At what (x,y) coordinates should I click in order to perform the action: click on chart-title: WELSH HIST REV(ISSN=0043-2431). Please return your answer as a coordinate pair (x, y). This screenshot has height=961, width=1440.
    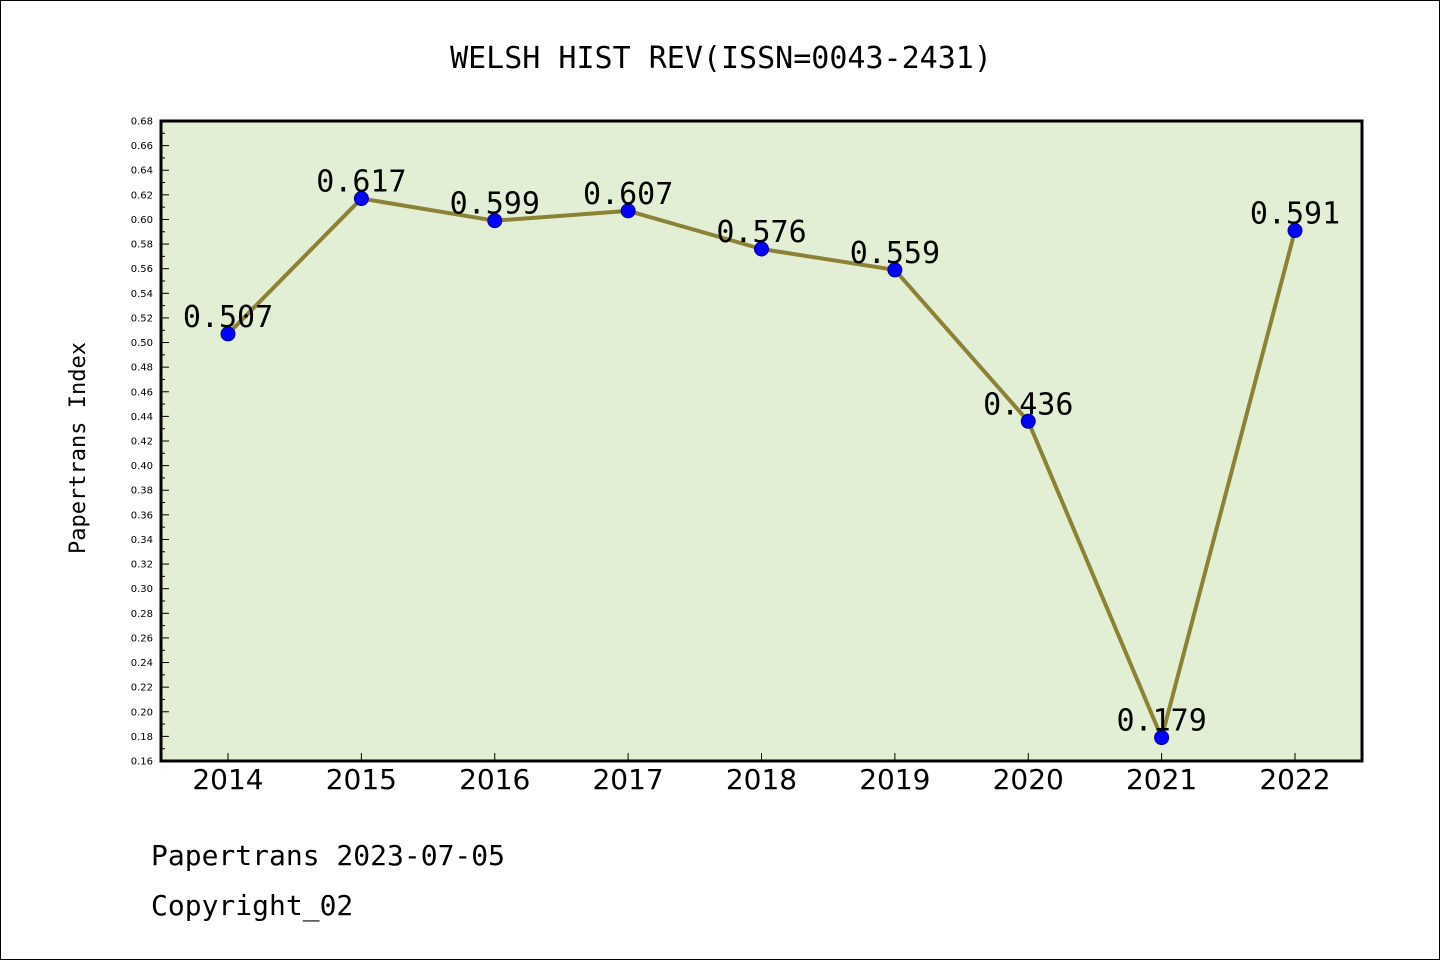
    Looking at the image, I should click on (721, 58).